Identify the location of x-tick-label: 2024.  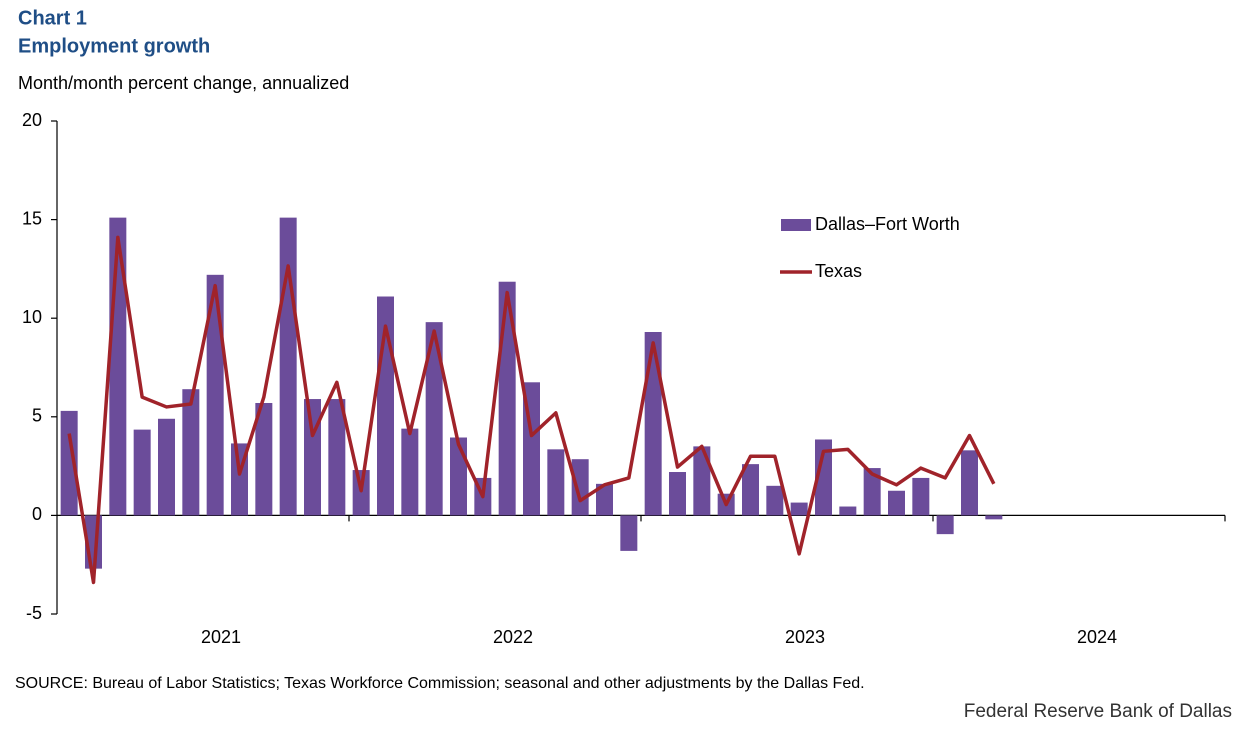
(1097, 637).